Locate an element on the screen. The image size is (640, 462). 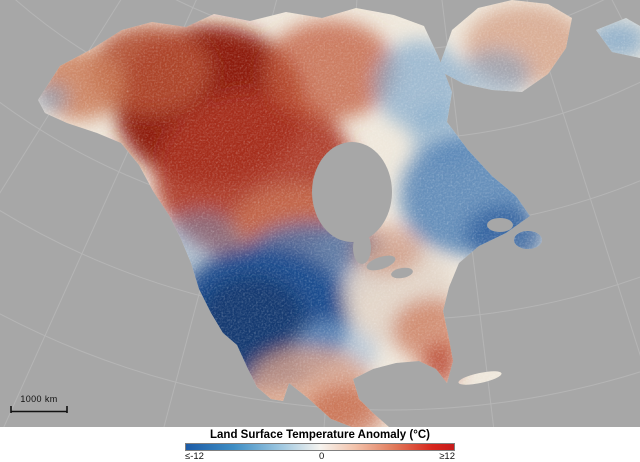
legend-body: ≤-12 0 ≥12 is located at coordinates (320, 452).